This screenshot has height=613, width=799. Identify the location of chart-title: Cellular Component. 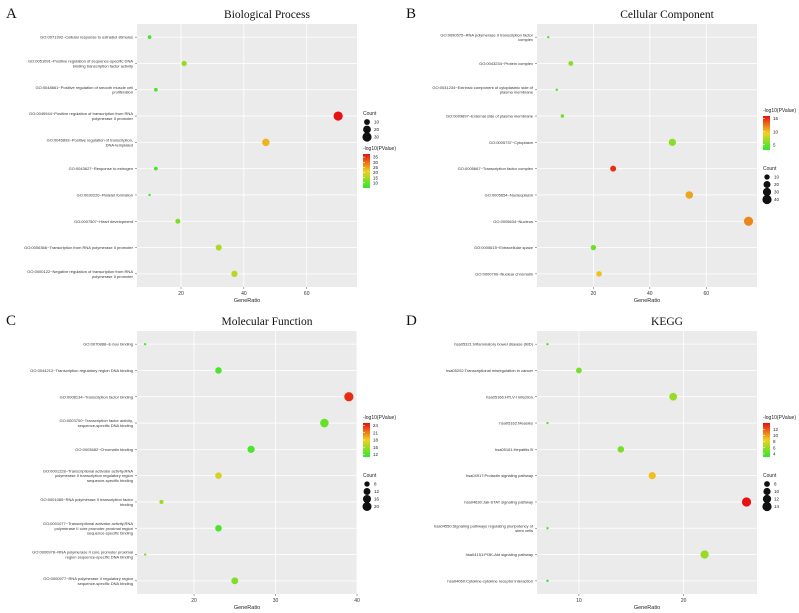
(667, 15).